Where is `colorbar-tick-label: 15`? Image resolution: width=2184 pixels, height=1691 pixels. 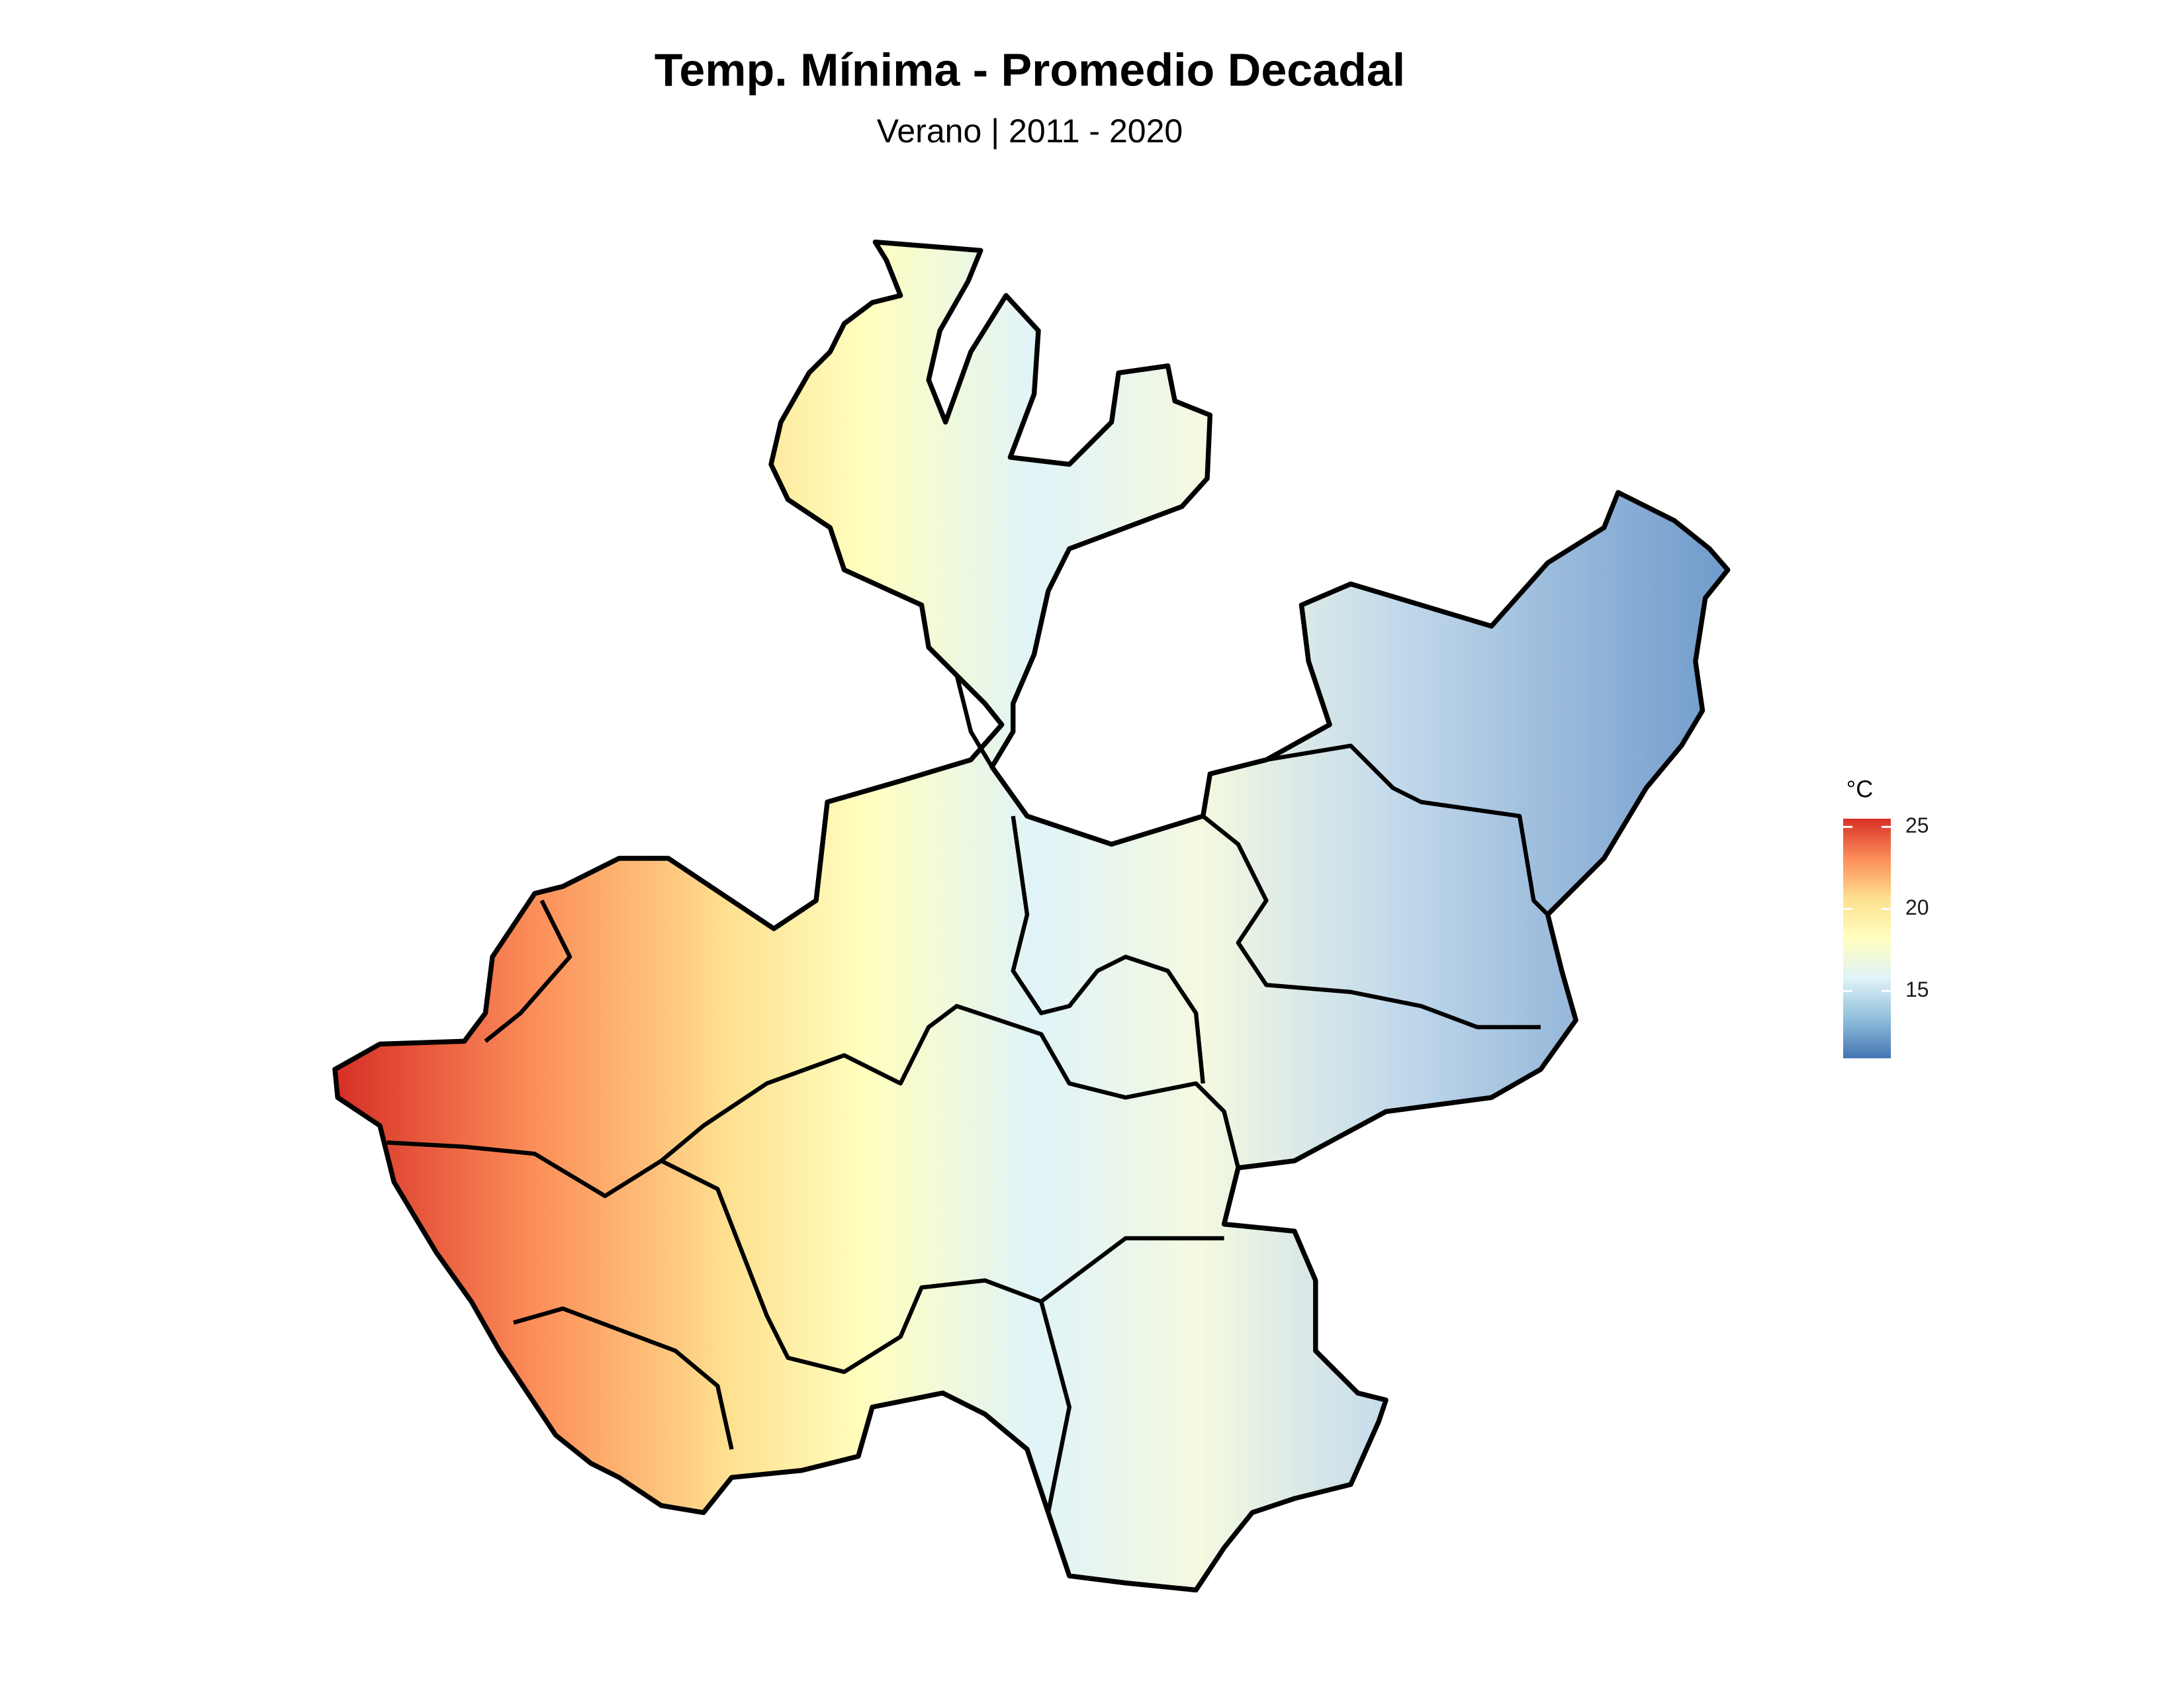
colorbar-tick-label: 15 is located at coordinates (1917, 990).